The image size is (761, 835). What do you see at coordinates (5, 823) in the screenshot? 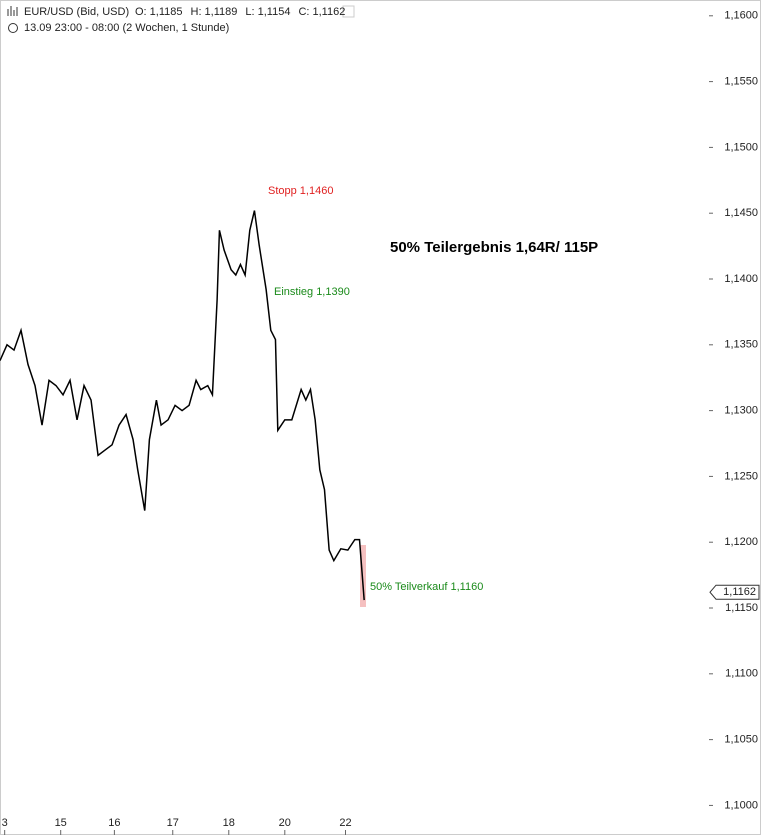
I see `x-tick-label: 3` at bounding box center [5, 823].